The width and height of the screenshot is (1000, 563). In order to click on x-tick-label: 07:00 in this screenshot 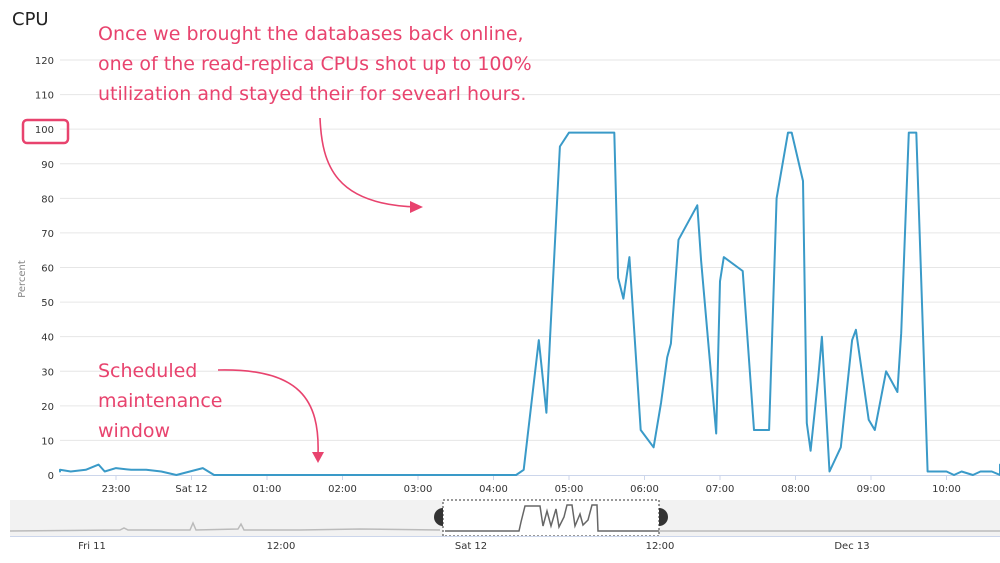, I will do `click(720, 489)`.